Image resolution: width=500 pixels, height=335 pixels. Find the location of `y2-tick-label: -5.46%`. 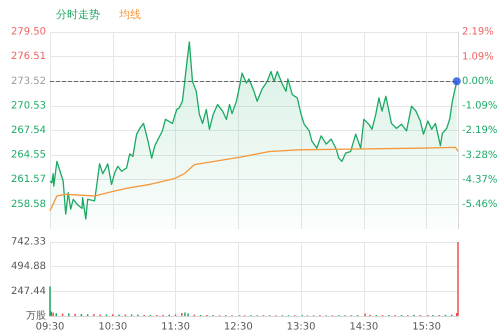

y2-tick-label: -5.46% is located at coordinates (480, 204).